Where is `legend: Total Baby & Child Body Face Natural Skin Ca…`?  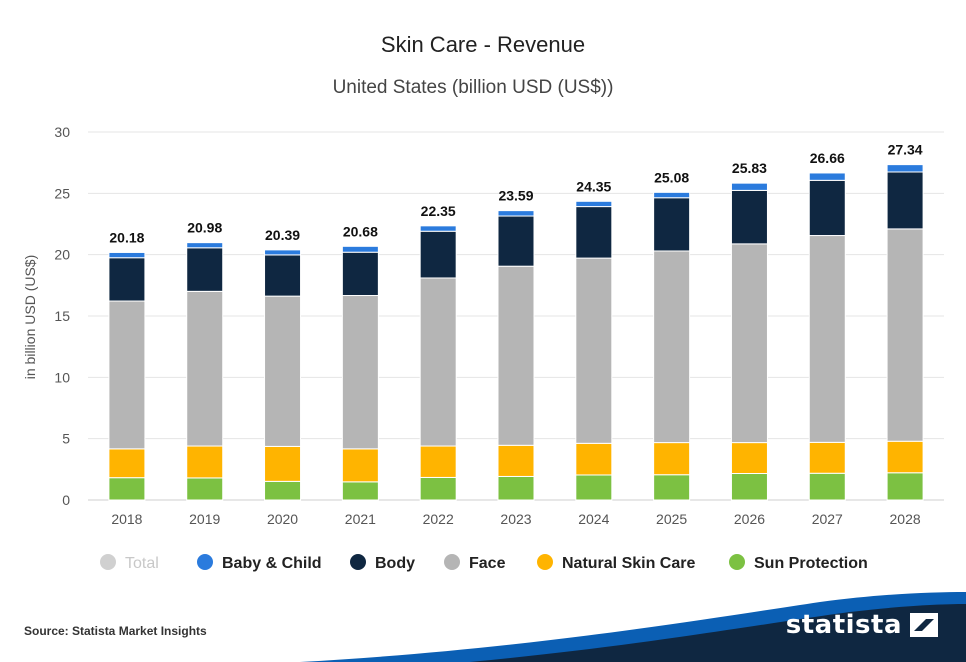
legend: Total Baby & Child Body Face Natural Skin Ca… is located at coordinates (484, 563).